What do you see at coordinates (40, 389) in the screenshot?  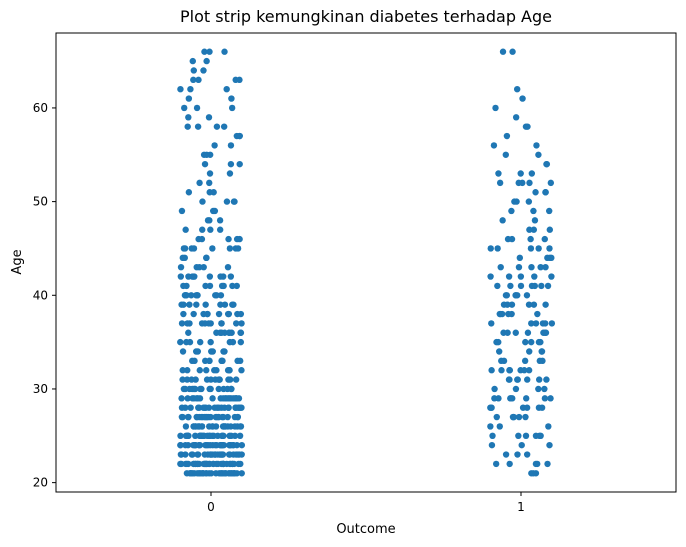 I see `y-tick-label: 30` at bounding box center [40, 389].